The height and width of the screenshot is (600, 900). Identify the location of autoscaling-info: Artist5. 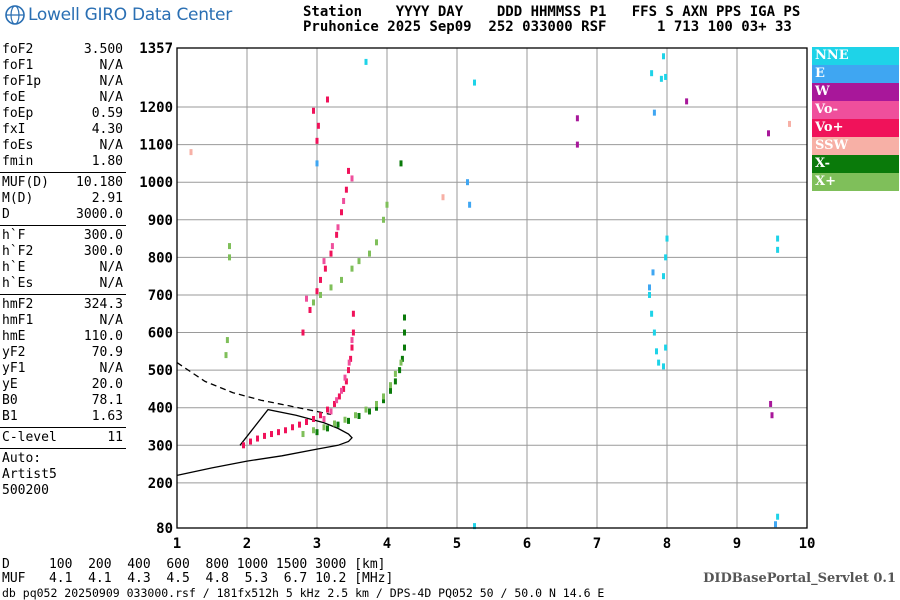
(29, 474).